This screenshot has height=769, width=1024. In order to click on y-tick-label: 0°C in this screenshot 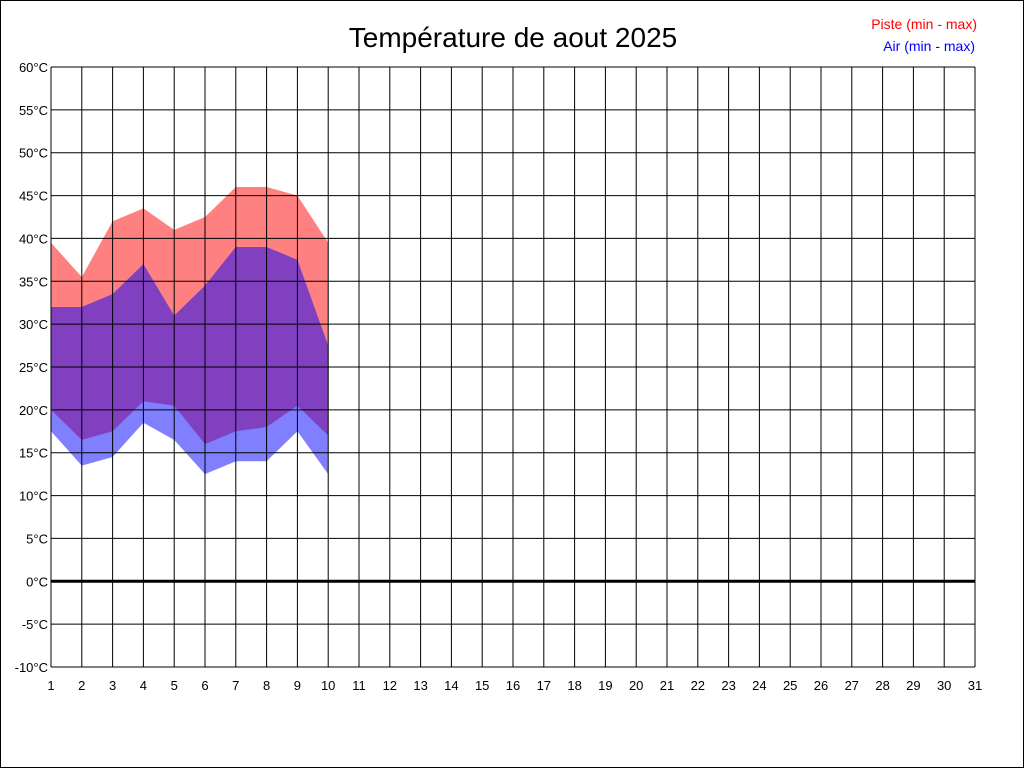, I will do `click(37, 581)`.